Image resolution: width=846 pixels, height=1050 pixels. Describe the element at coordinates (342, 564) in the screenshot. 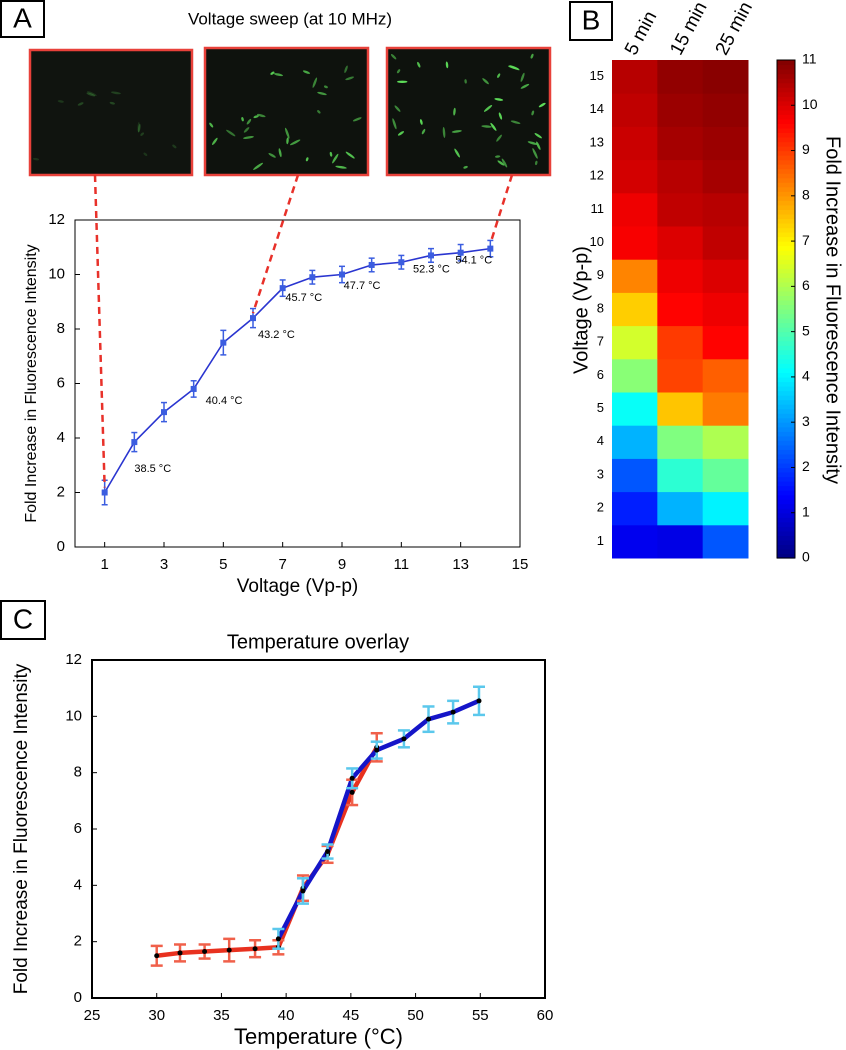

I see `x-tick-label: 9` at that location.